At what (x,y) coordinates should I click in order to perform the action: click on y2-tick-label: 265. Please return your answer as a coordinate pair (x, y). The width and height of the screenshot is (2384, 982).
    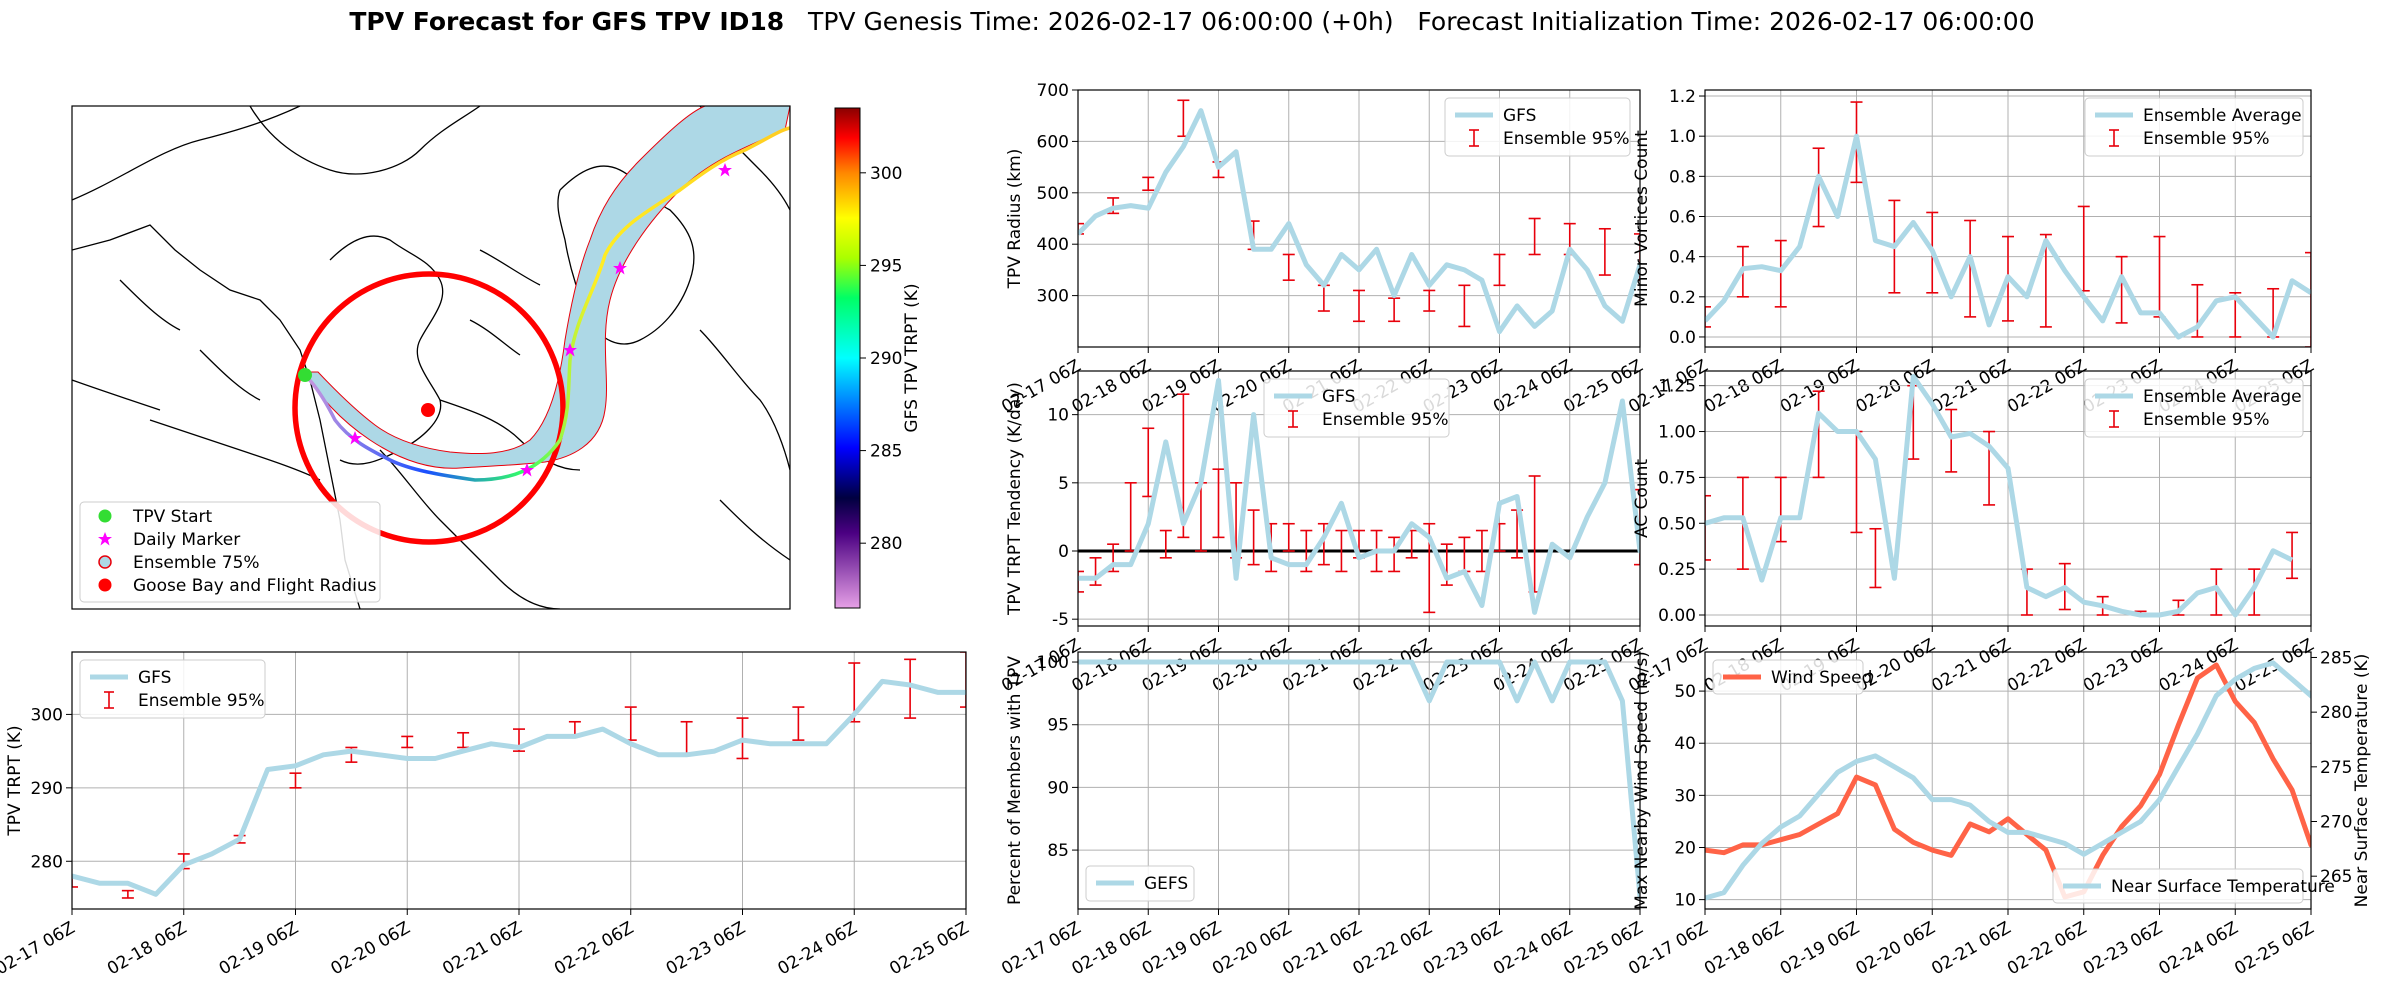
    Looking at the image, I should click on (2336, 877).